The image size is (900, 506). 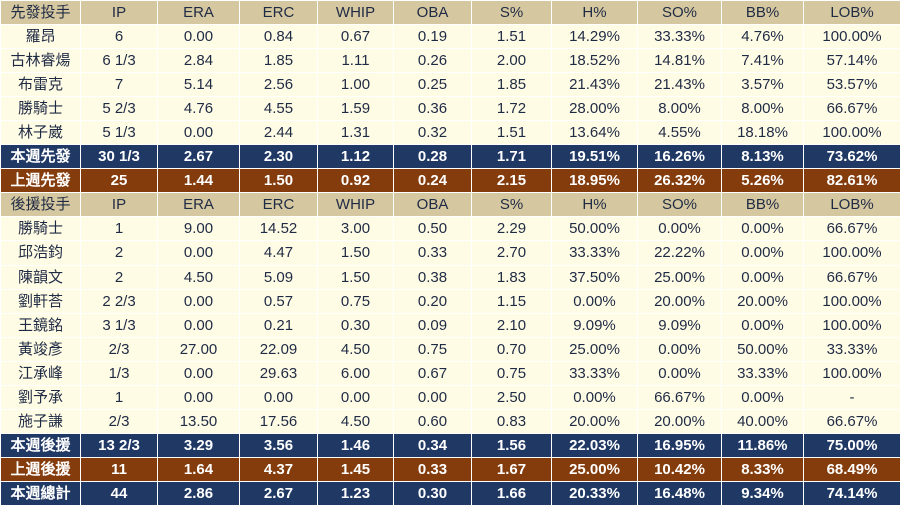 I want to click on stat-cell: 1.46, so click(x=355, y=445).